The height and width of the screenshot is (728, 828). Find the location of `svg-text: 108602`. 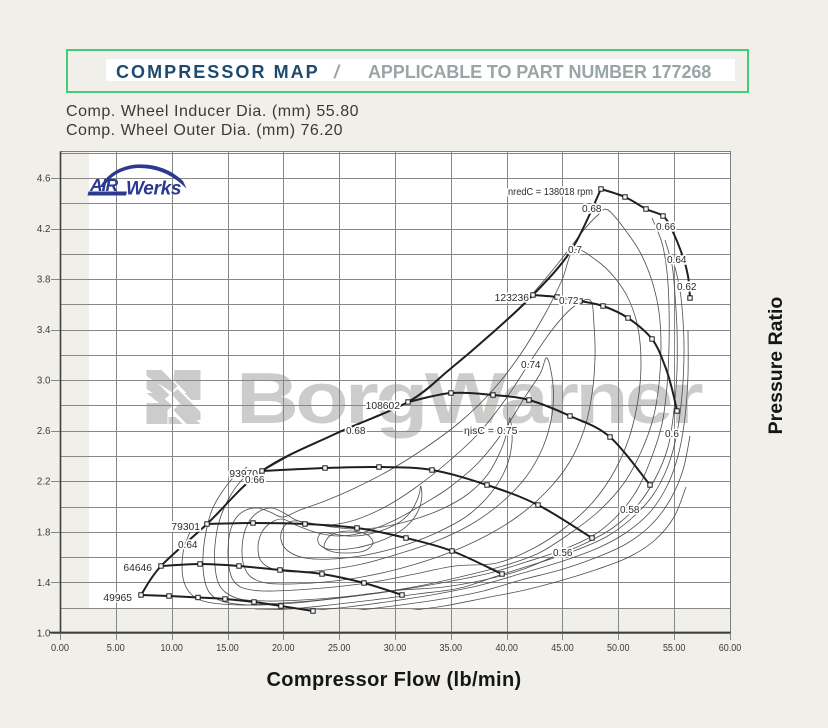

svg-text: 108602 is located at coordinates (383, 406).